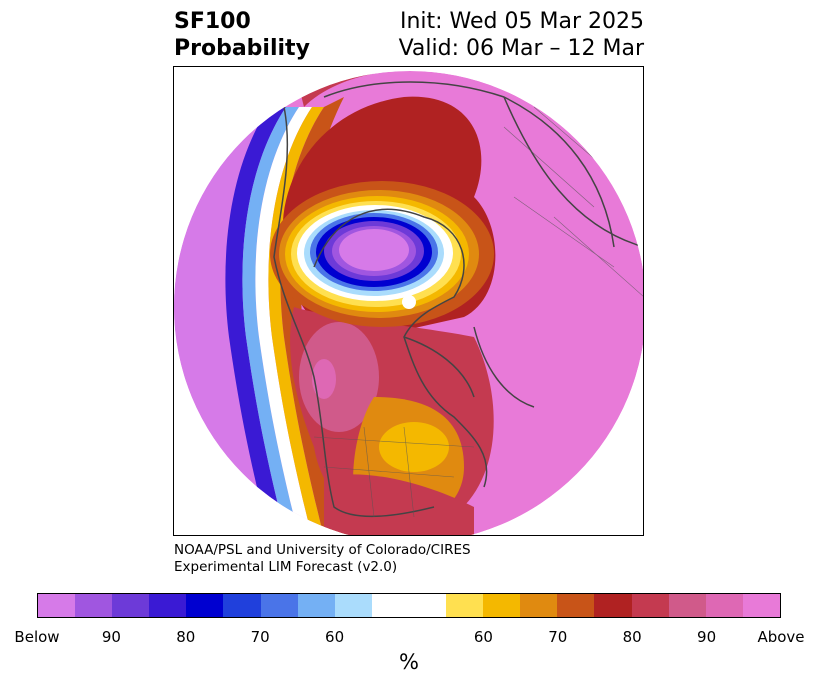 The width and height of the screenshot is (819, 686). I want to click on colorbar, so click(409, 605).